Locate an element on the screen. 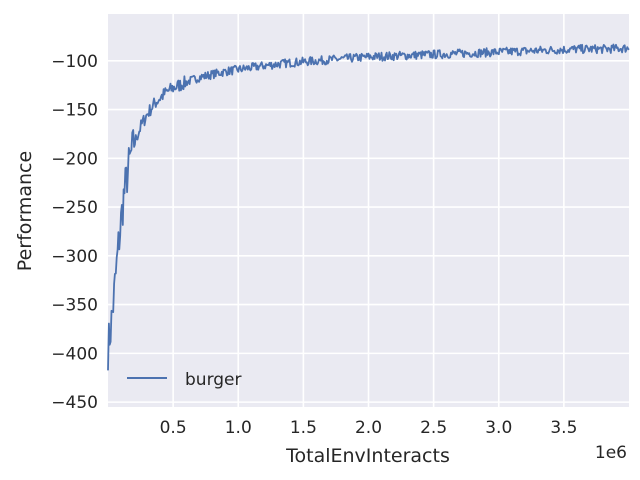 The height and width of the screenshot is (480, 640). y-tick-labels: −450 −400 −350 −300 −250 −200 −150 −100 is located at coordinates (74, 232).